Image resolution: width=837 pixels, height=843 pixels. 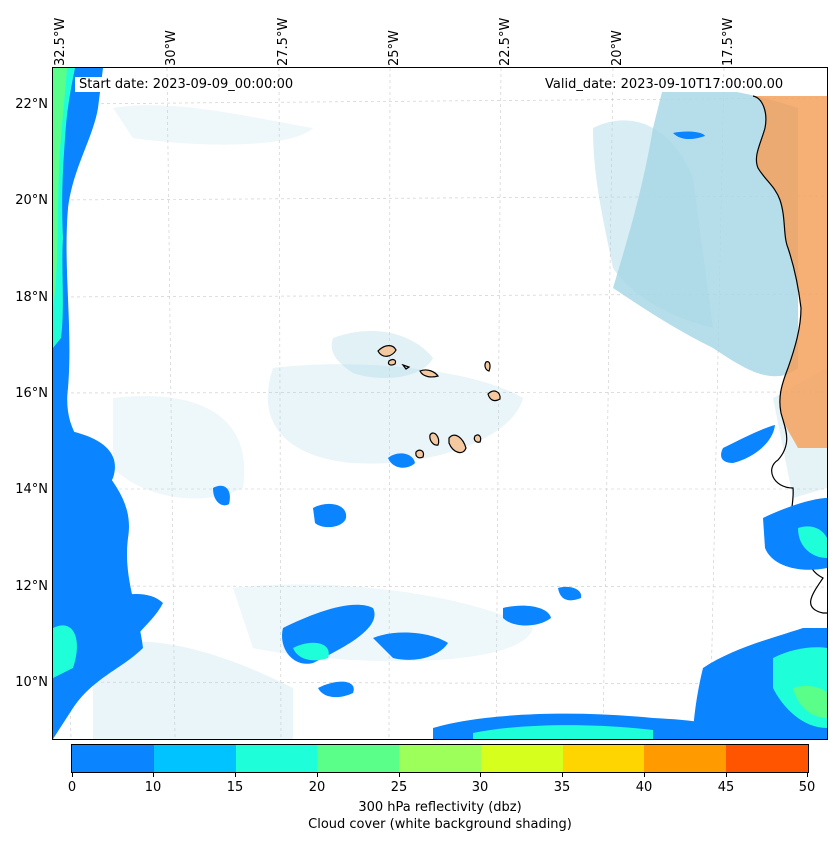 I want to click on colorbar-title: 300 hPa reflectivity (dbz), so click(x=440, y=807).